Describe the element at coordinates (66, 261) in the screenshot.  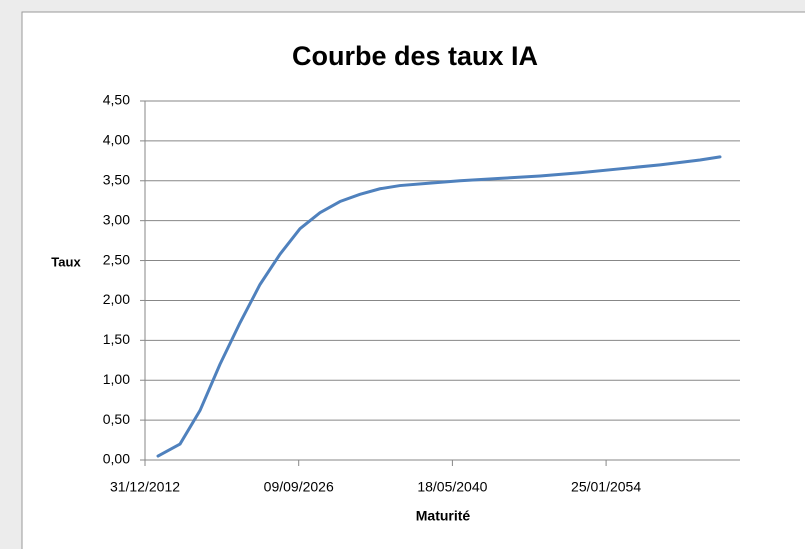
I see `y-axis-title: Taux` at that location.